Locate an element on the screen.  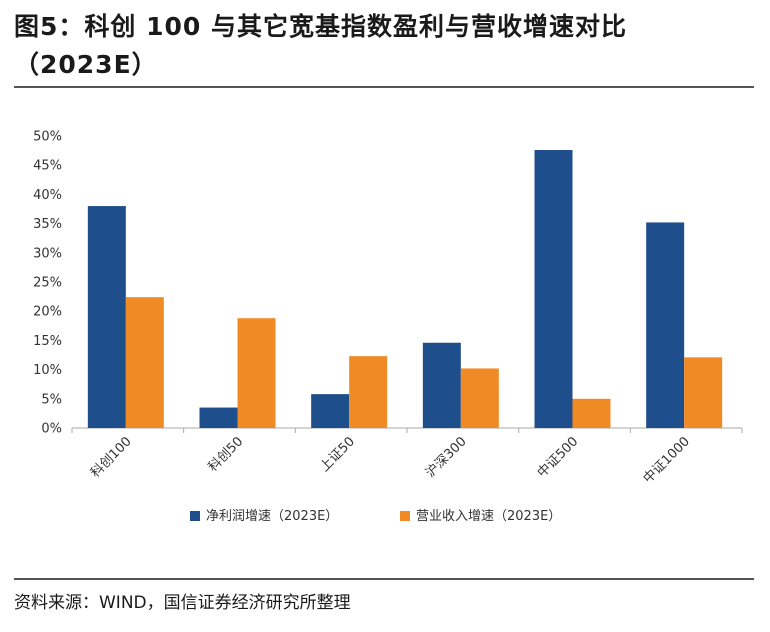
legend-revenue-swatch is located at coordinates (405, 516).